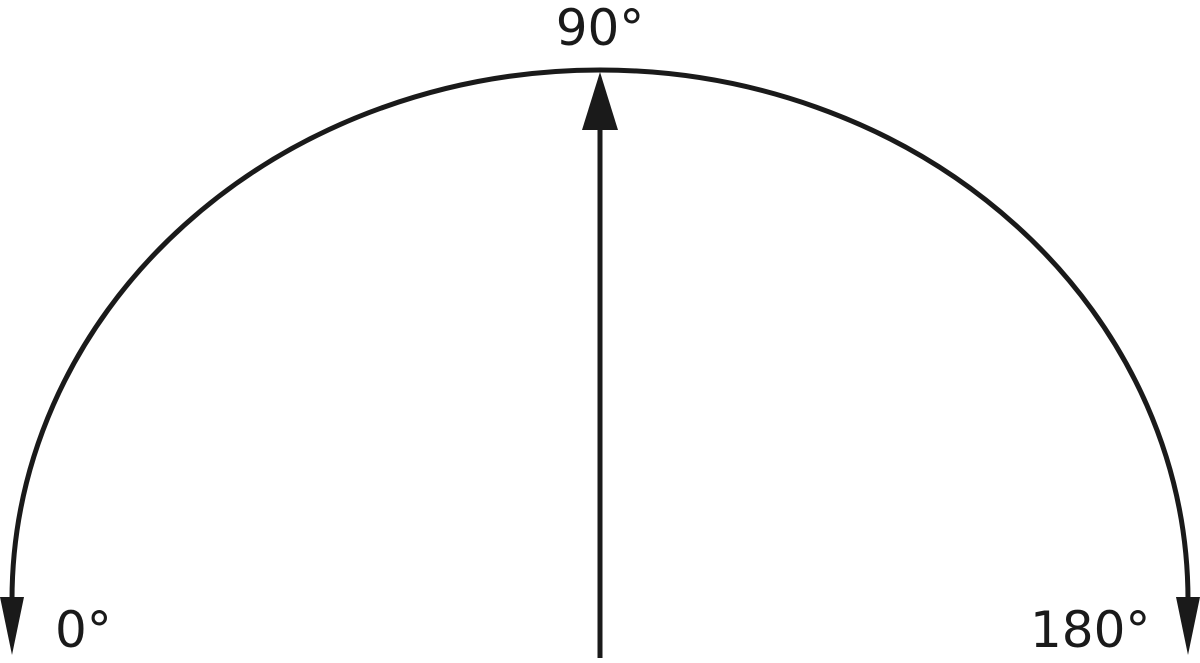 The height and width of the screenshot is (663, 1200). Describe the element at coordinates (1188, 626) in the screenshot. I see `right-arrowhead-icon` at that location.